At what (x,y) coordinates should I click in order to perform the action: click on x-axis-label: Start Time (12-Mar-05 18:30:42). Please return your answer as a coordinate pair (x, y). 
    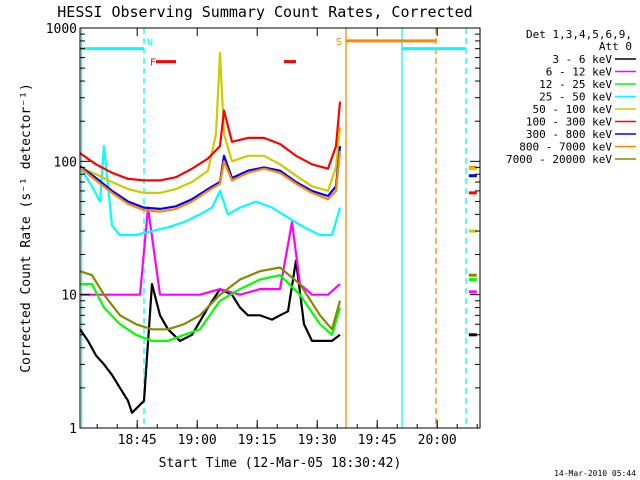
    Looking at the image, I should click on (280, 463).